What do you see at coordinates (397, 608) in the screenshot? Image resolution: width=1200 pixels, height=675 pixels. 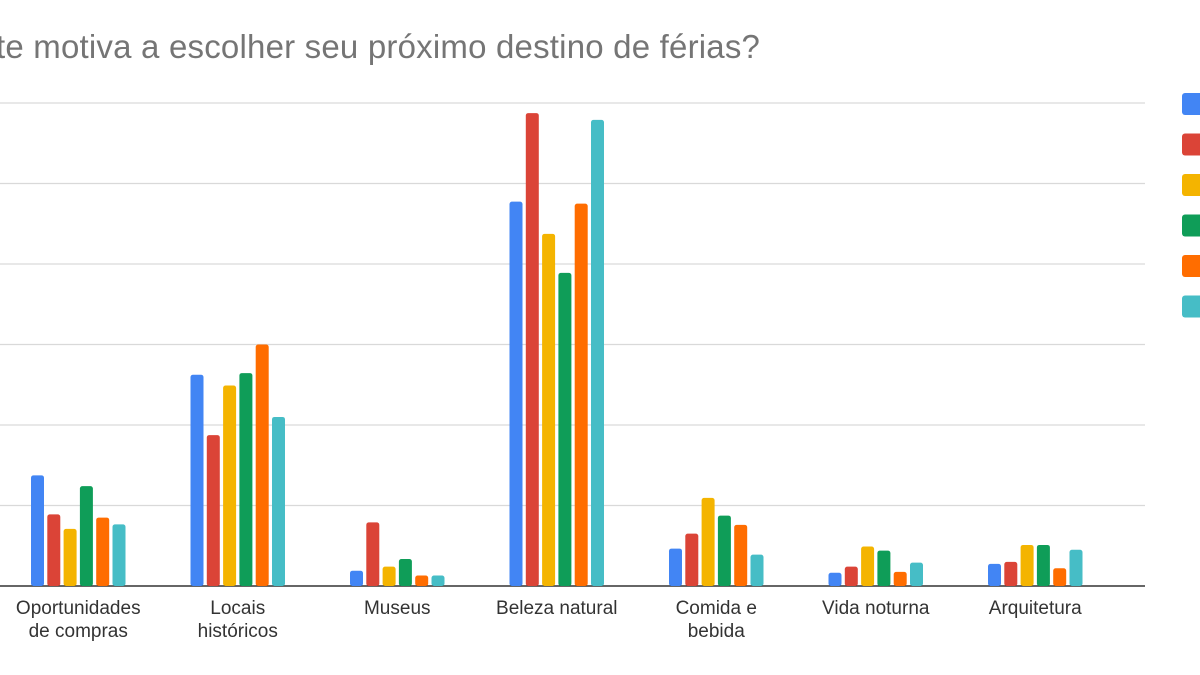 I see `category-label: Museus` at bounding box center [397, 608].